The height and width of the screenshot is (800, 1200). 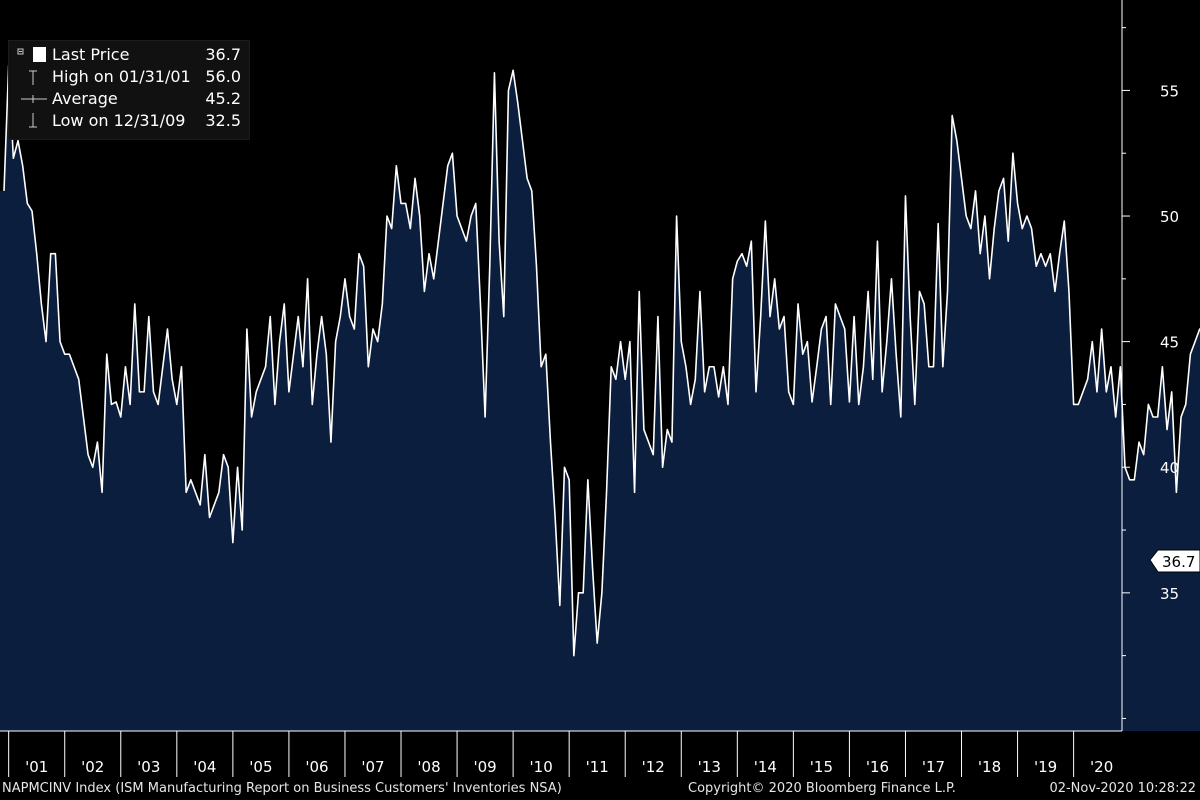 What do you see at coordinates (541, 767) in the screenshot?
I see `x-tick-label: '10` at bounding box center [541, 767].